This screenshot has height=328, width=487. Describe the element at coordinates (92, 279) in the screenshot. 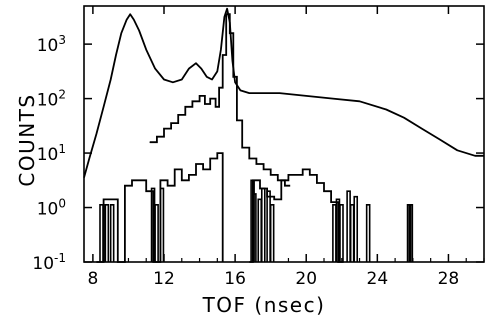

I see `x-tick-label: 8` at that location.